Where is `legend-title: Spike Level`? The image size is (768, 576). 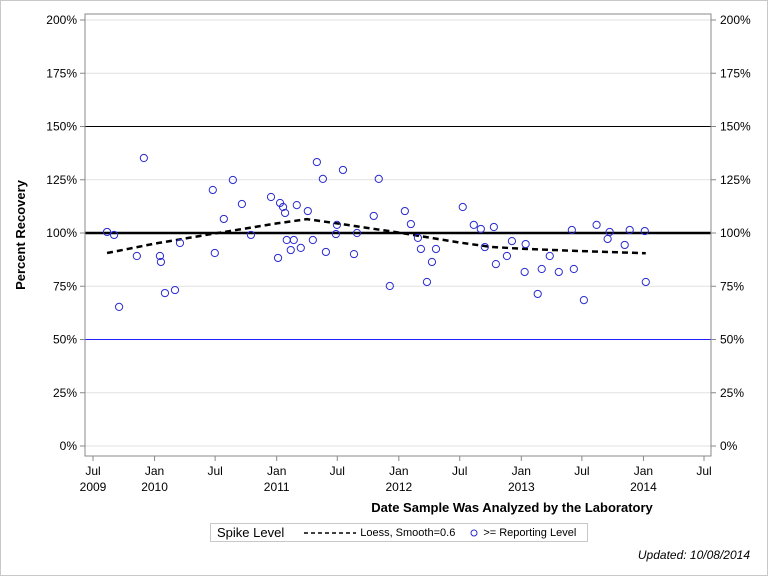
legend-title: Spike Level is located at coordinates (251, 532).